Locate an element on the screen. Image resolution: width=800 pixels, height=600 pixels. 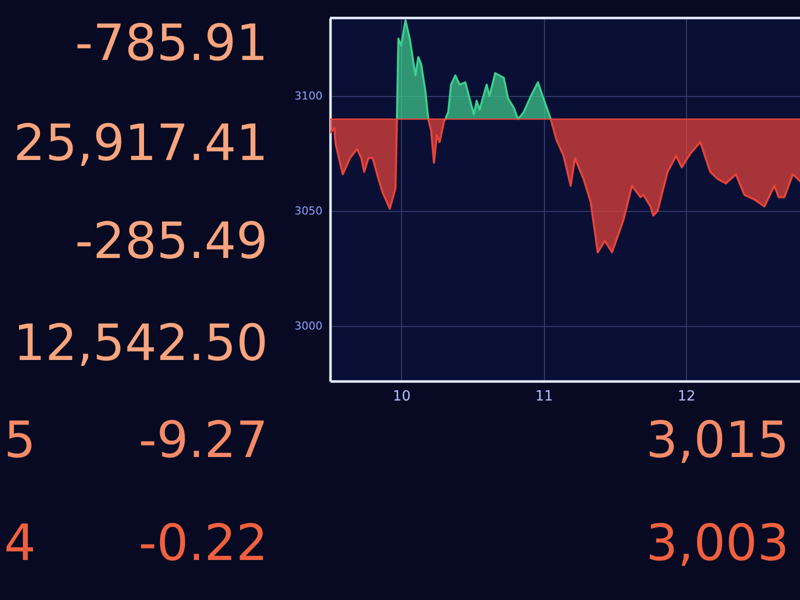
text: 3,003 is located at coordinates (718, 543).